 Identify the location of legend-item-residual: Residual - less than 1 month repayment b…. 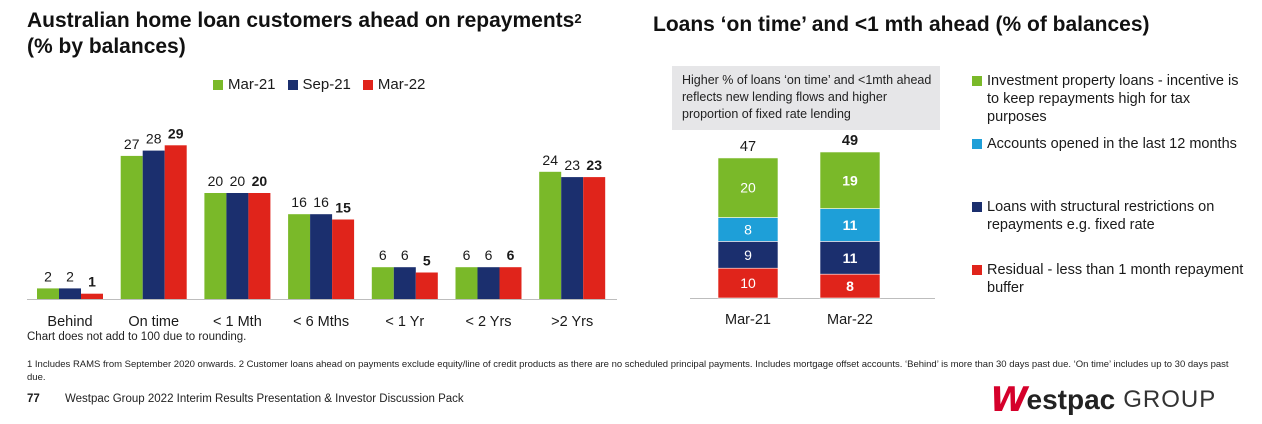
(1112, 279).